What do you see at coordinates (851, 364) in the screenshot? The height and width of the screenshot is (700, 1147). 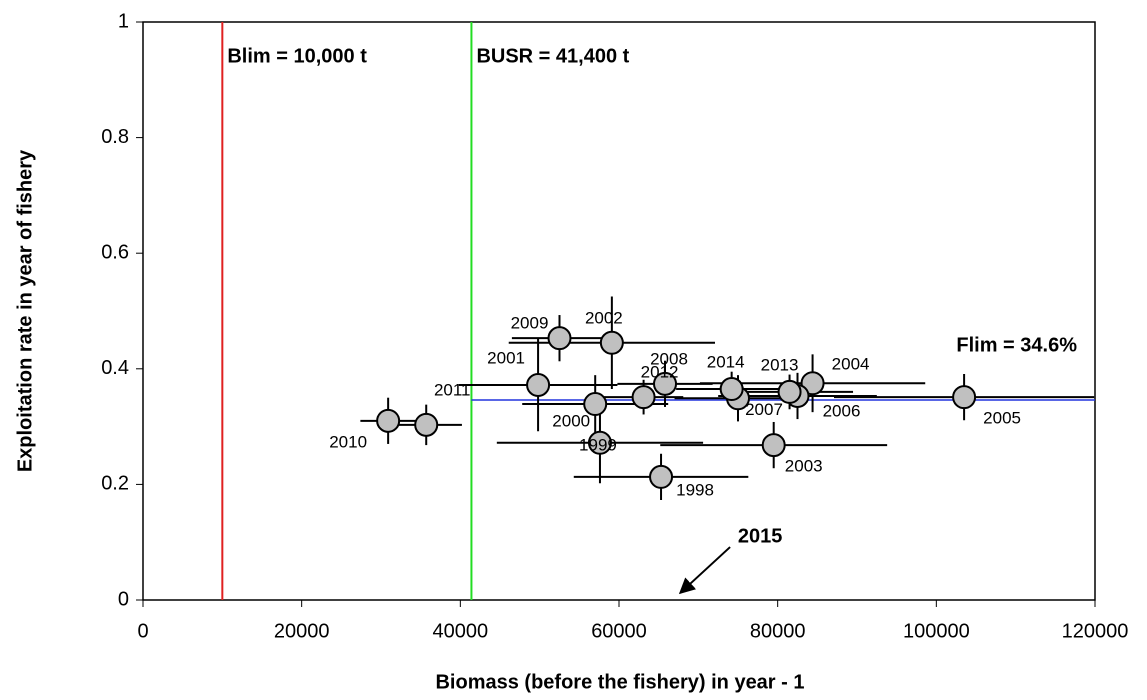 I see `point-label: 2004` at bounding box center [851, 364].